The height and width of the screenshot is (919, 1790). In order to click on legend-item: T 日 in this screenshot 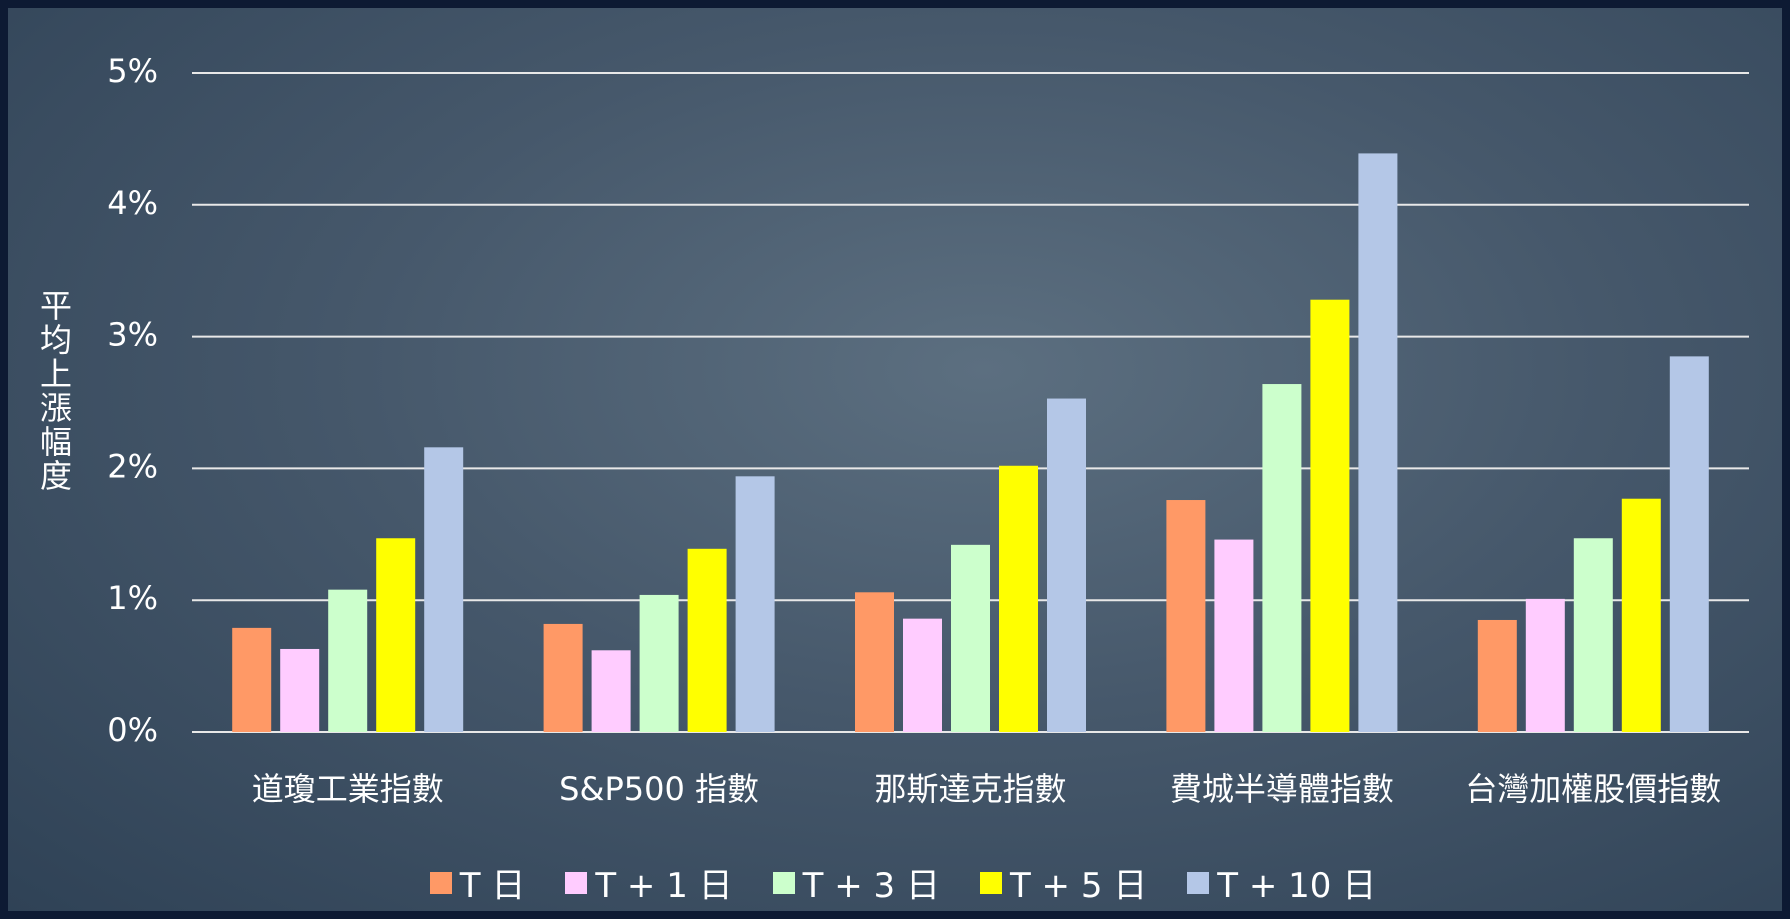, I will do `click(477, 882)`.